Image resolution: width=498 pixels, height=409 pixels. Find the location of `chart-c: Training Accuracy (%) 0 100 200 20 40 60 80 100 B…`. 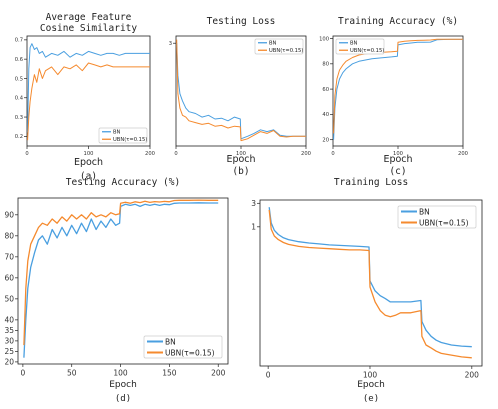

chart-c: Training Accuracy (%) 0 100 200 20 40 60 80 100 B… is located at coordinates (393, 96).